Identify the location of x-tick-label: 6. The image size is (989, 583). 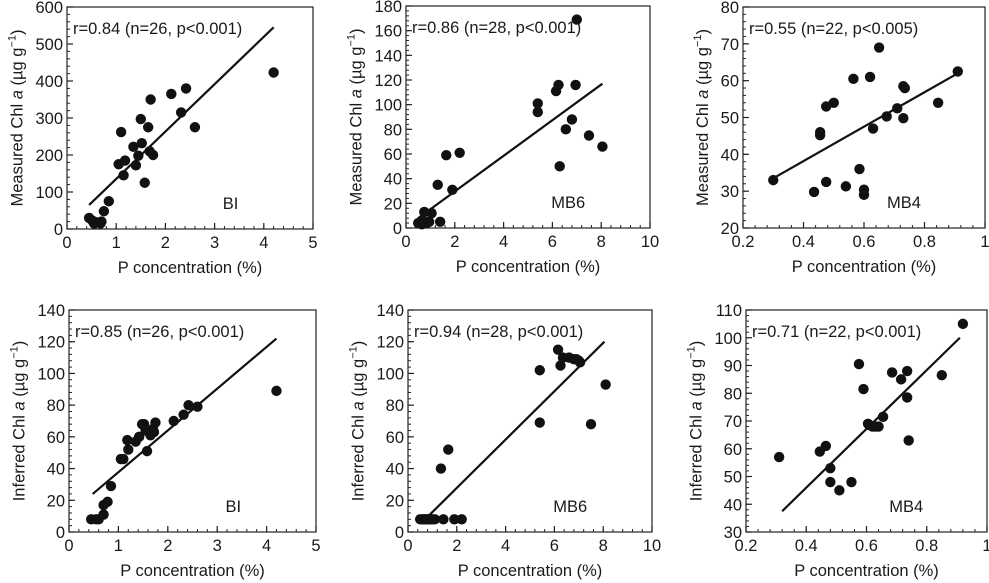
(554, 546).